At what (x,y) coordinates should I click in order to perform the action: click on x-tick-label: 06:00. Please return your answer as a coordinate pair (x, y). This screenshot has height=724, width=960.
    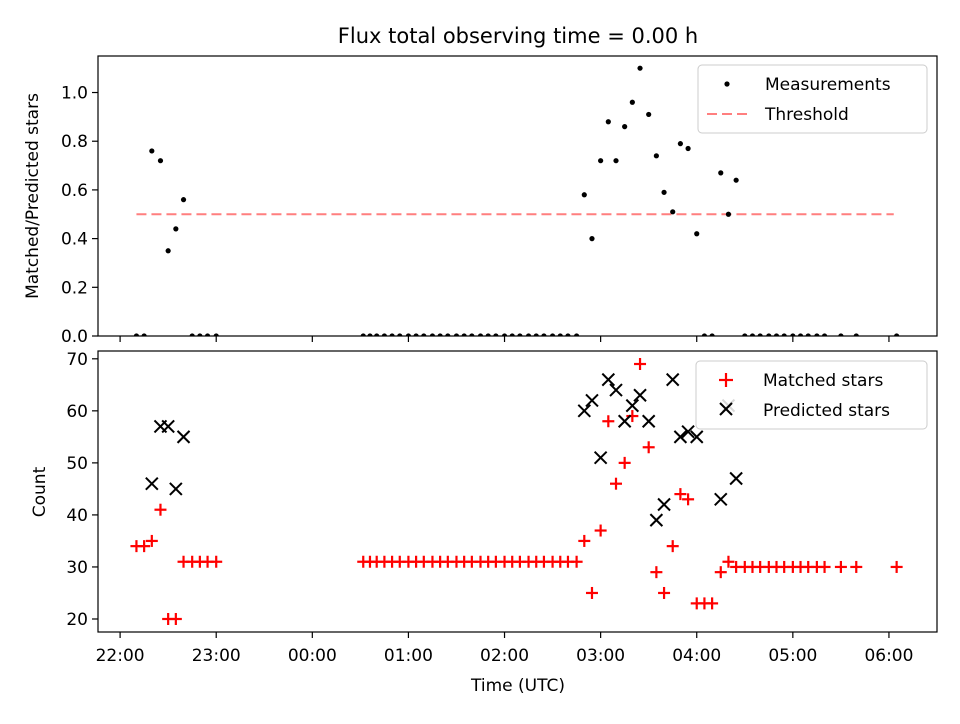
    Looking at the image, I should click on (888, 656).